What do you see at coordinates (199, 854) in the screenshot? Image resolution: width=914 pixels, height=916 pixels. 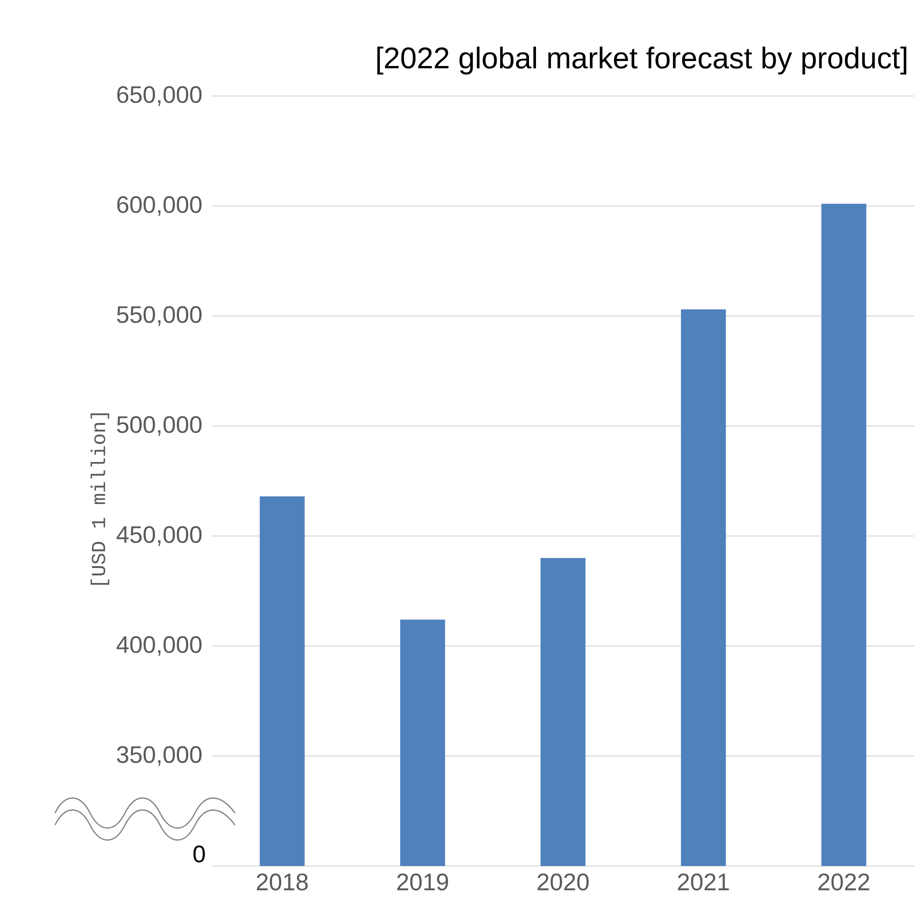 I see `text: 0` at bounding box center [199, 854].